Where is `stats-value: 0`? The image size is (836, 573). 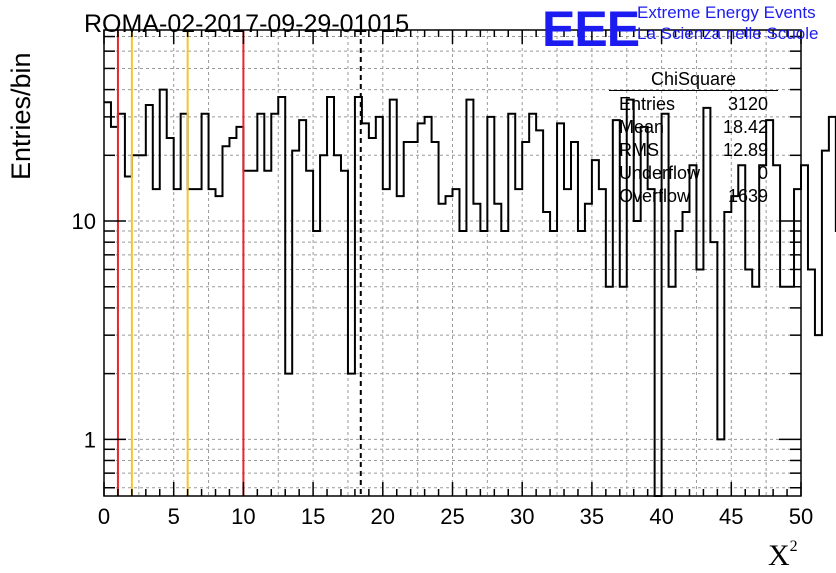
stats-value: 0 is located at coordinates (763, 173).